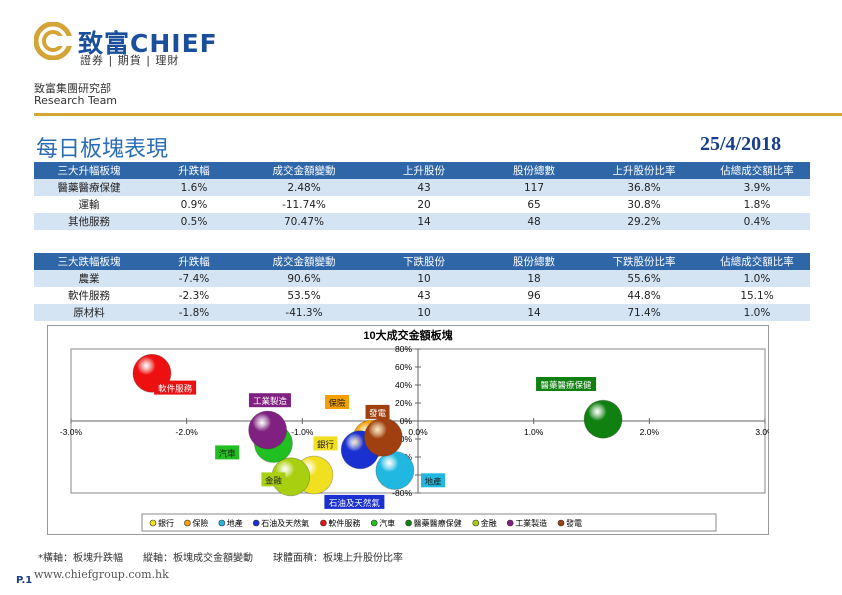 This screenshot has width=842, height=595. I want to click on table-cell: 96, so click(534, 295).